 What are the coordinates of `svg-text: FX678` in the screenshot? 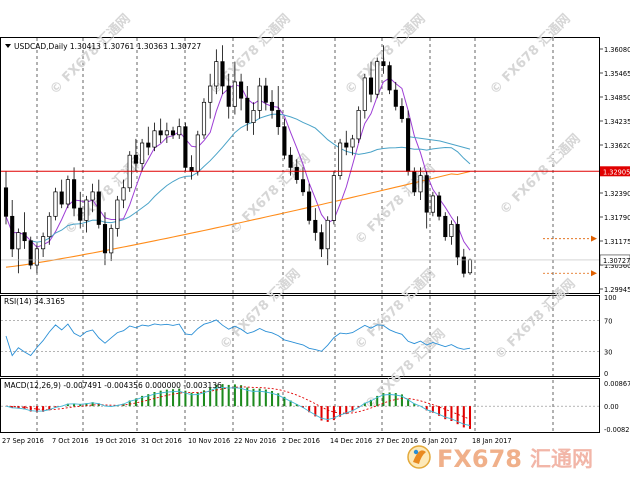 It's located at (479, 459).